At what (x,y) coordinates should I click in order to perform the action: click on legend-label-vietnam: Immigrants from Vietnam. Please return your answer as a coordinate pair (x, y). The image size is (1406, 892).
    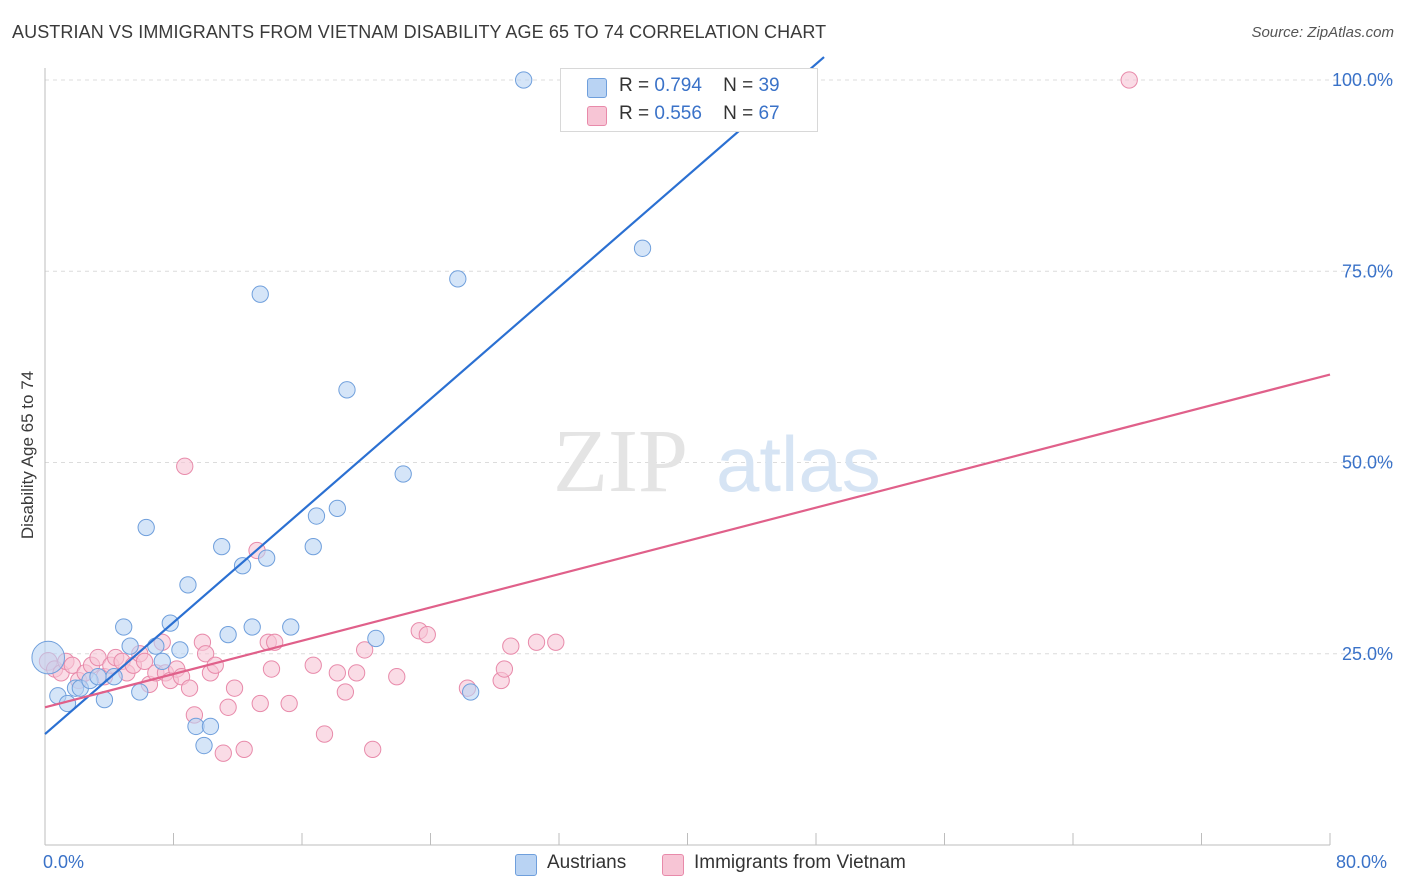
    Looking at the image, I should click on (800, 862).